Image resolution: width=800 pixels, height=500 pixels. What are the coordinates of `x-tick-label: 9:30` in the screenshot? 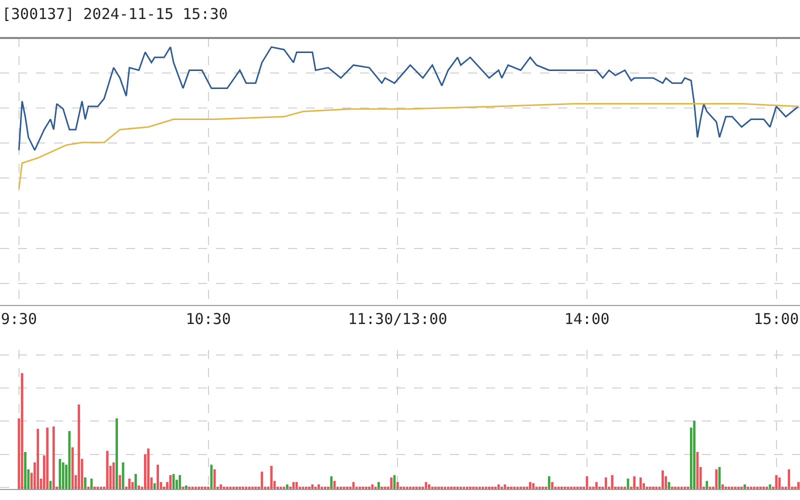 It's located at (18, 319).